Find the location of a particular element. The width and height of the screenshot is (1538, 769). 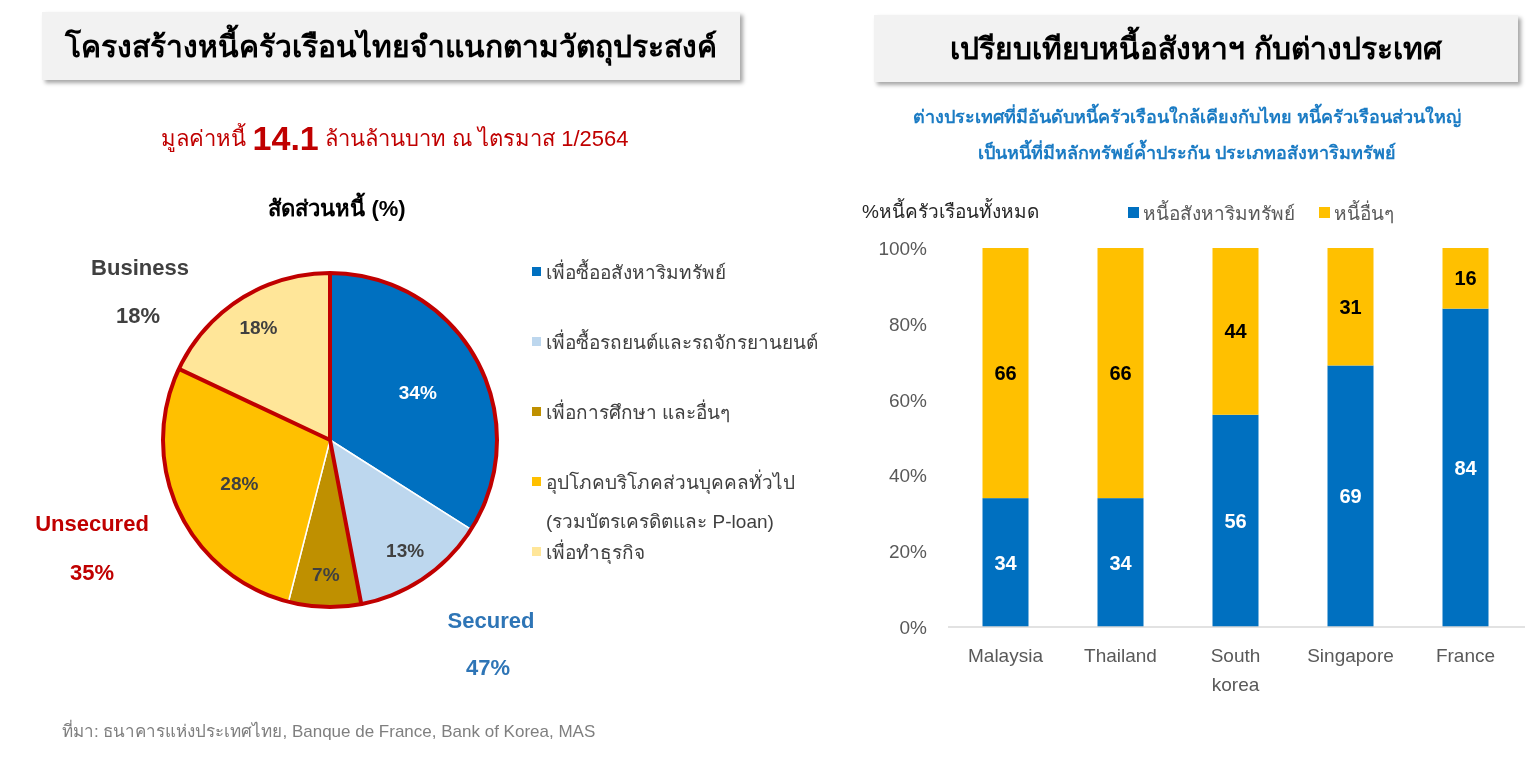

x-tick-label: Singapore is located at coordinates (1350, 655).